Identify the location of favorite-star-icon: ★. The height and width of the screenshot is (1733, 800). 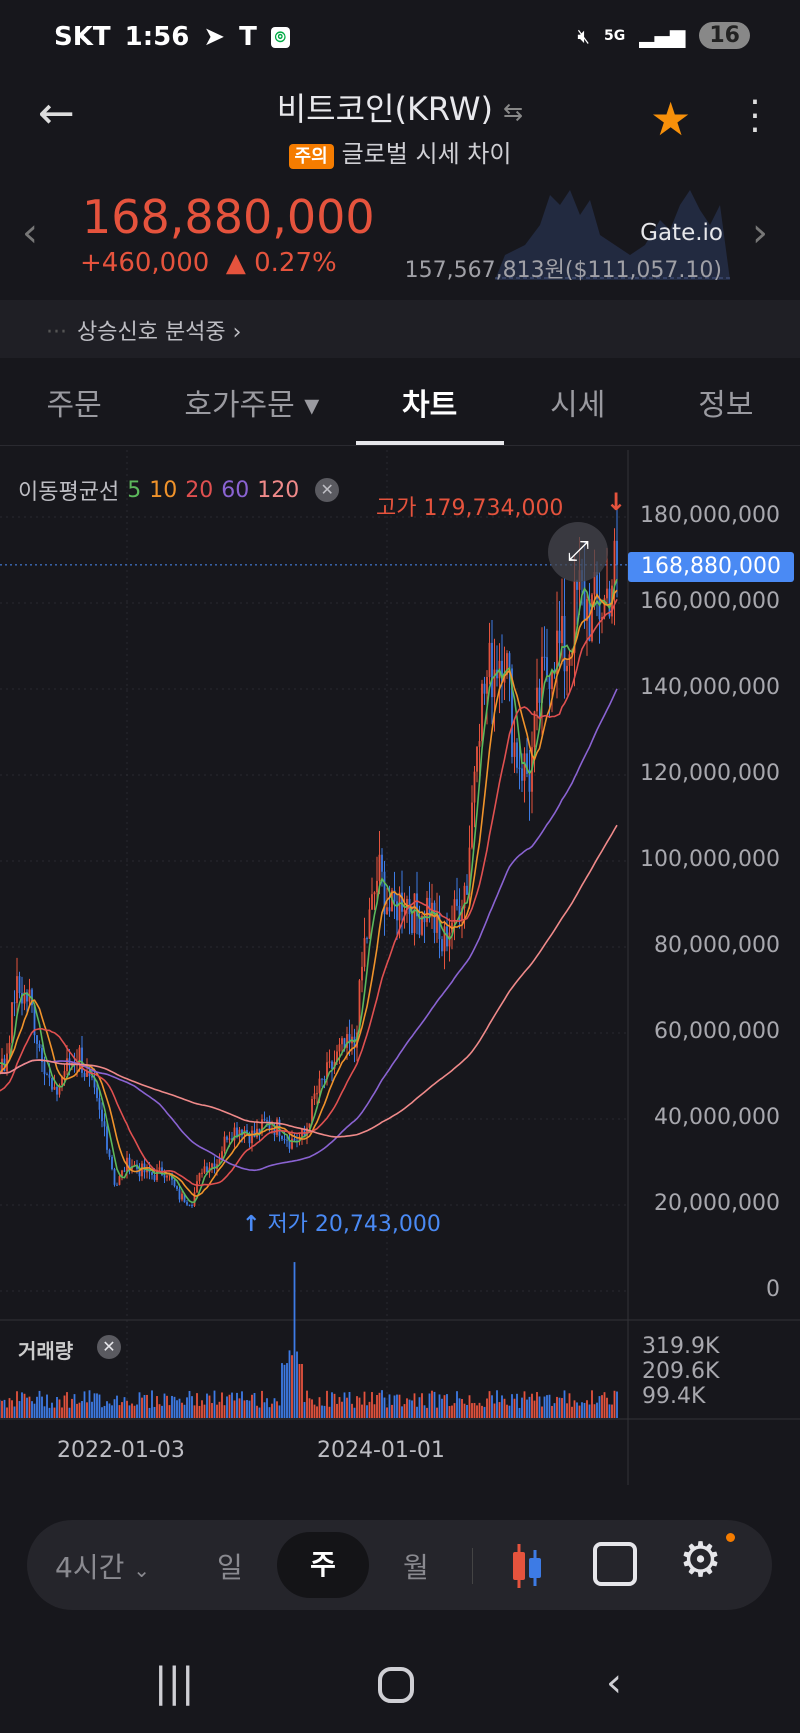
(671, 119).